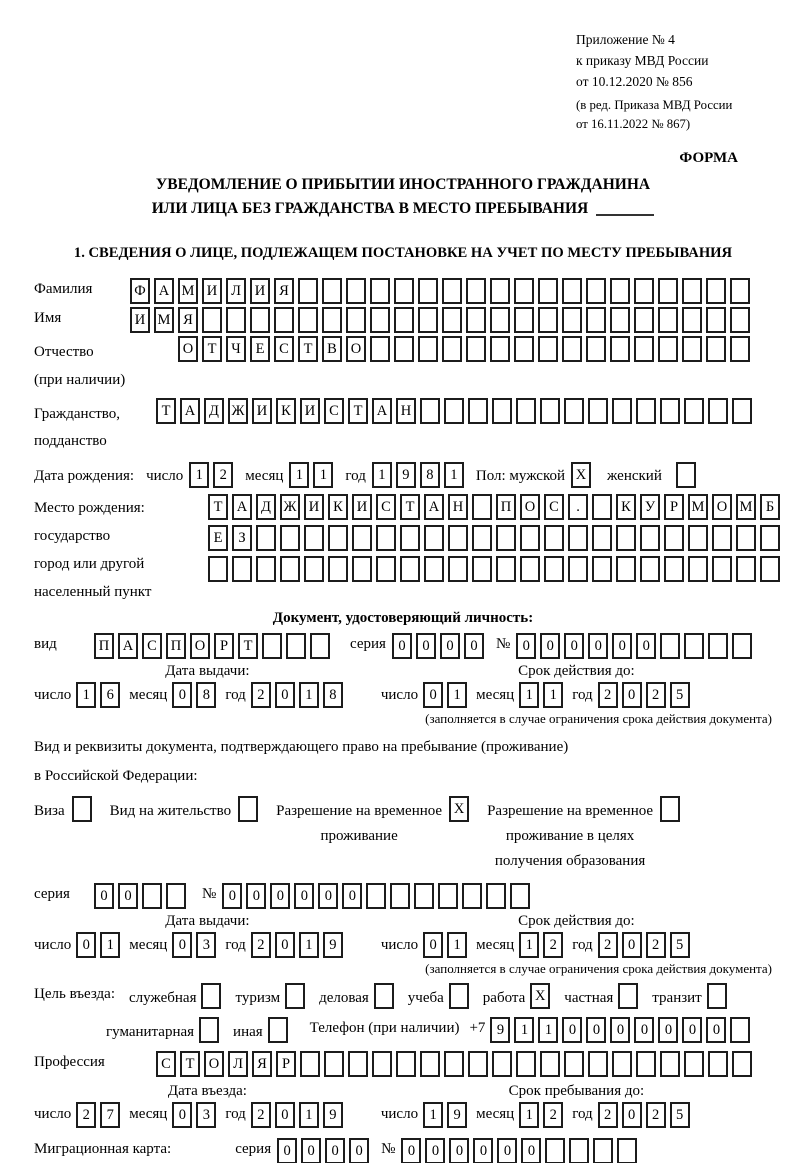 This screenshot has width=800, height=1163. Describe the element at coordinates (214, 1063) in the screenshot. I see `form-cell: О` at that location.